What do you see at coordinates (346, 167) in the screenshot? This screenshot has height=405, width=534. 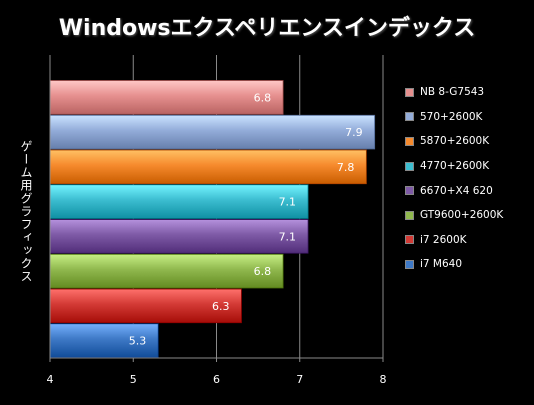 I see `data-label: 7.8` at bounding box center [346, 167].